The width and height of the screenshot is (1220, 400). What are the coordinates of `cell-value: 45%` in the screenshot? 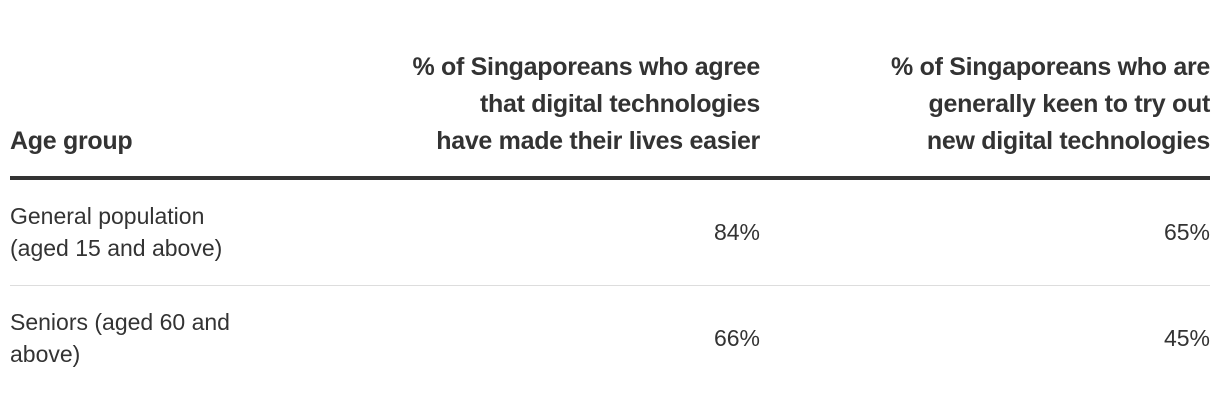 It's located at (1186, 338).